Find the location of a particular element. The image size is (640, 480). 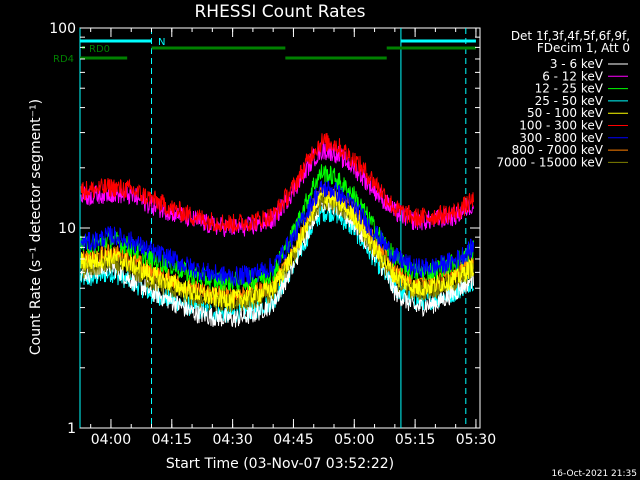

flag-bars: N RD0 RD4 is located at coordinates (264, 51).